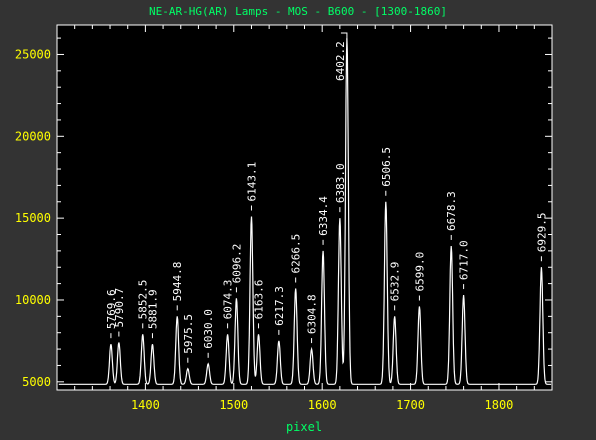 The width and height of the screenshot is (596, 440). I want to click on peak-label: 6678.3, so click(451, 211).